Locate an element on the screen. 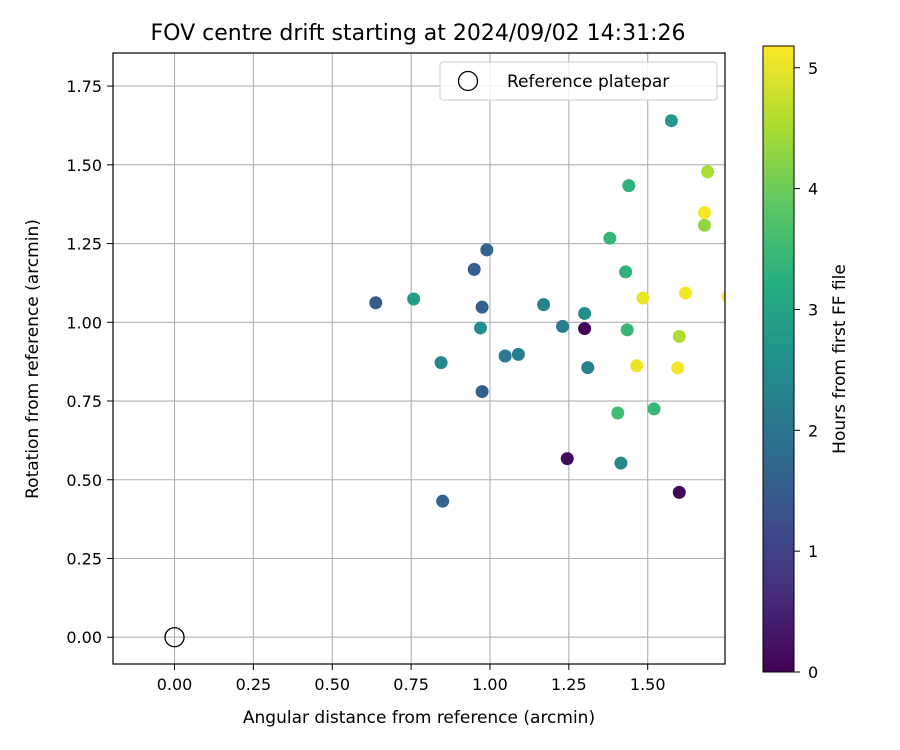 Image resolution: width=900 pixels, height=750 pixels. x-tick-label: 0.00 is located at coordinates (175, 684).